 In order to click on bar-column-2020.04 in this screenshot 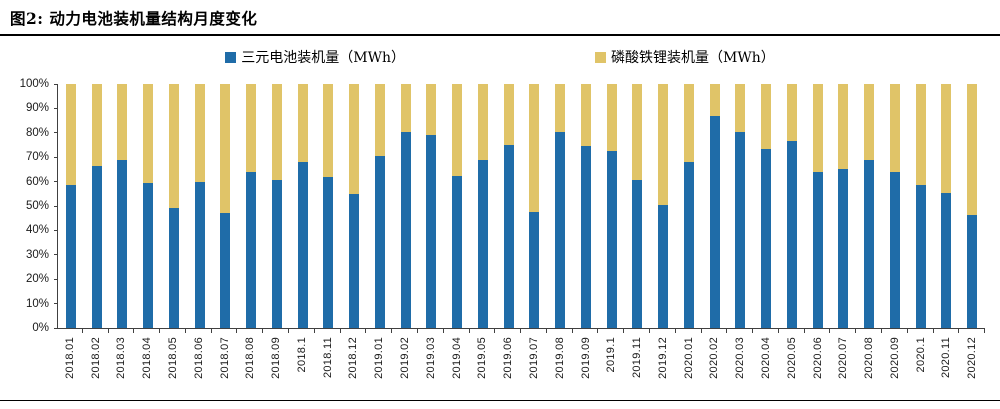, I will do `click(766, 206)`.